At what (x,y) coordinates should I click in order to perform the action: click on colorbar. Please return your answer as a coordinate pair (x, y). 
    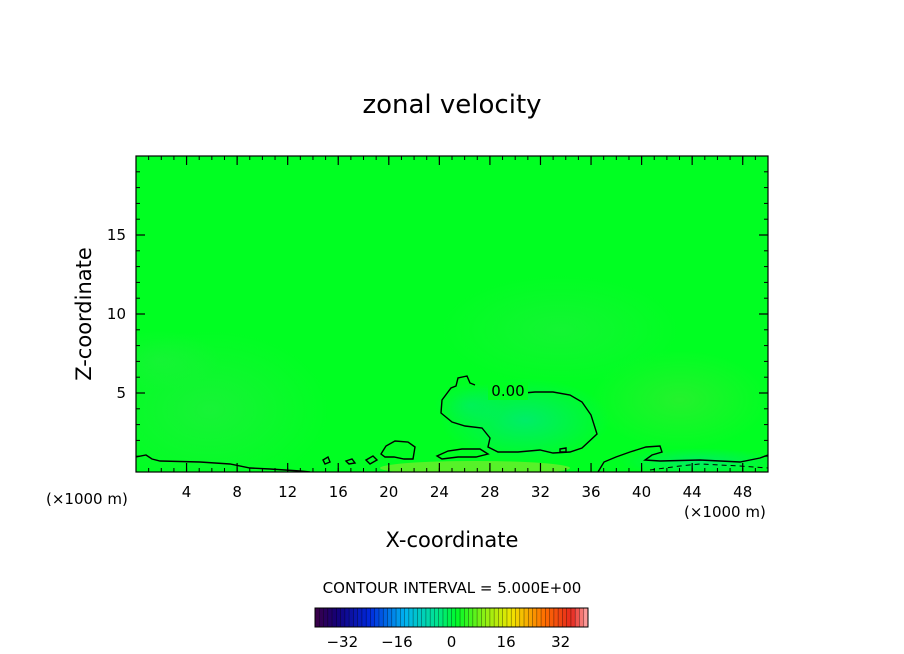
    Looking at the image, I should click on (451, 617).